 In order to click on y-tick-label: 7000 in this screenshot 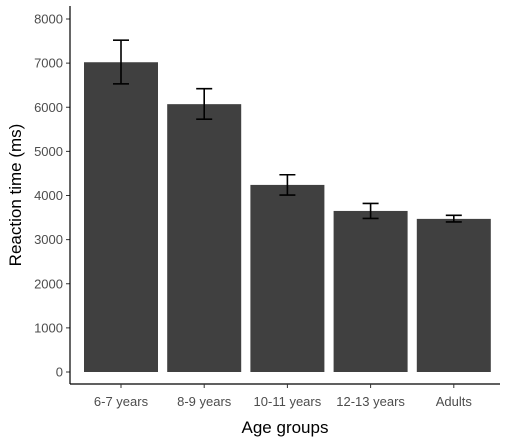, I will do `click(48, 63)`.